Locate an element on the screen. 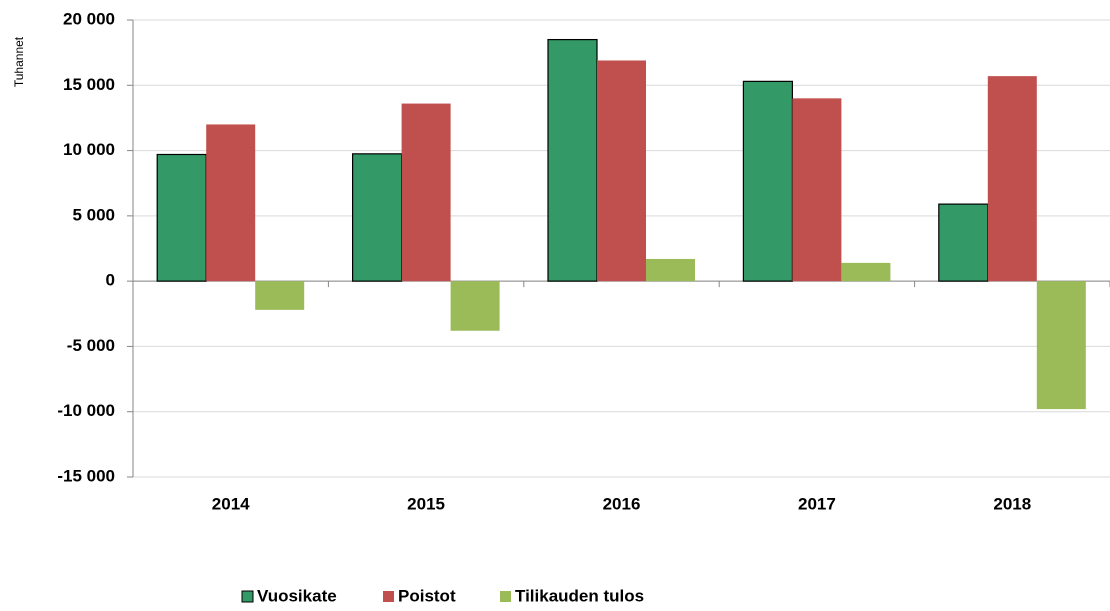 The image size is (1110, 611). y-tick-label: 20 000 is located at coordinates (89, 18).